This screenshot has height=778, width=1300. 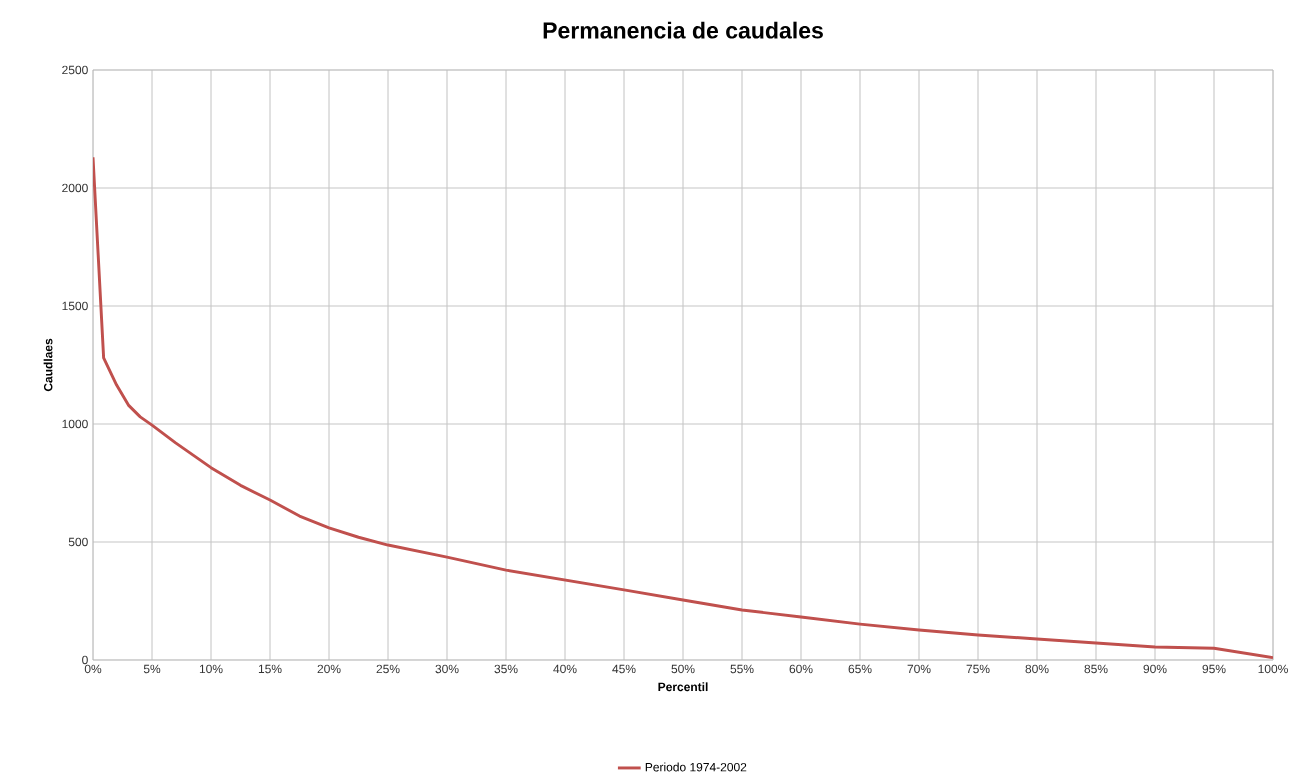 I want to click on x-tick-label: 90%, so click(x=1155, y=669).